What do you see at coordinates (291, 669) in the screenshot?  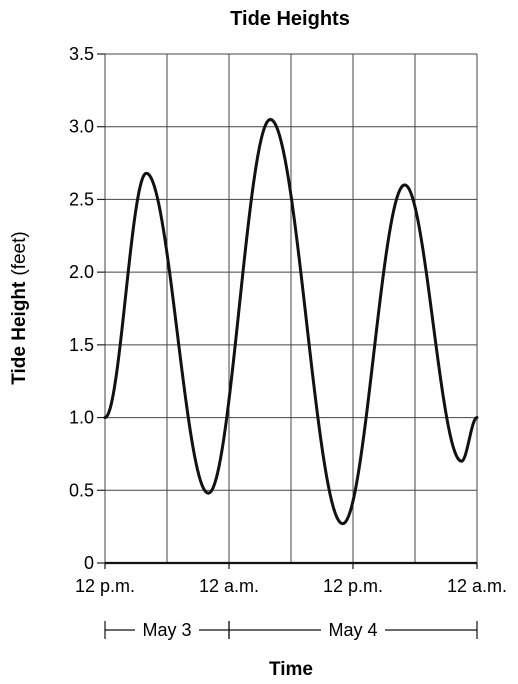 I see `x-axis-label: Time` at bounding box center [291, 669].